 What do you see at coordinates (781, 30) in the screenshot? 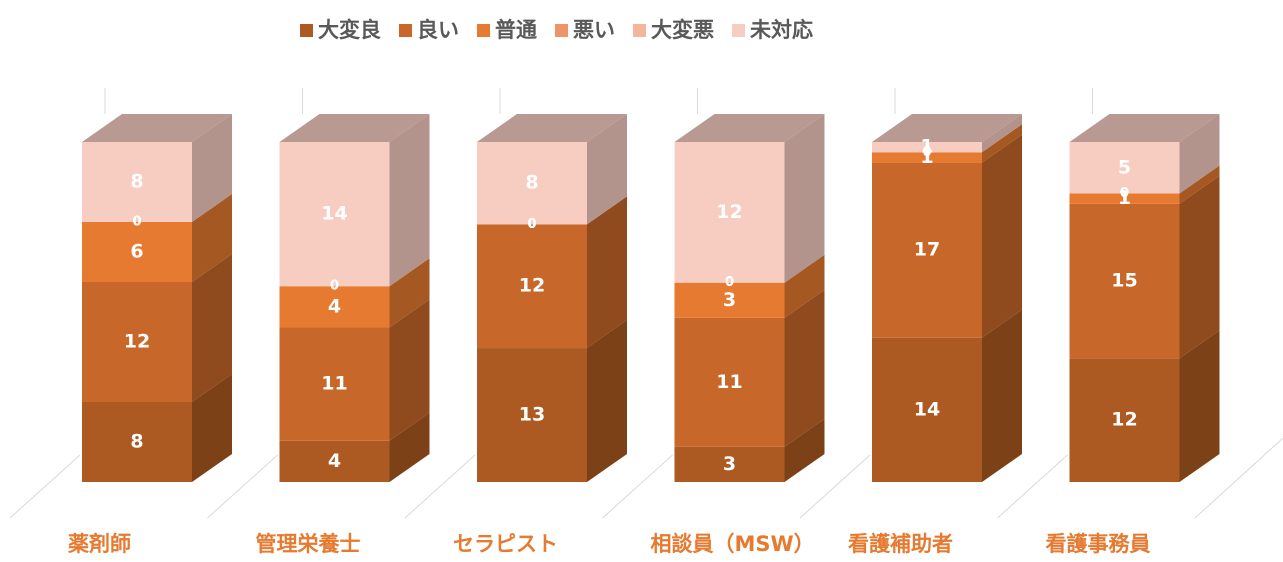
I see `legend-label: 未対応` at bounding box center [781, 30].